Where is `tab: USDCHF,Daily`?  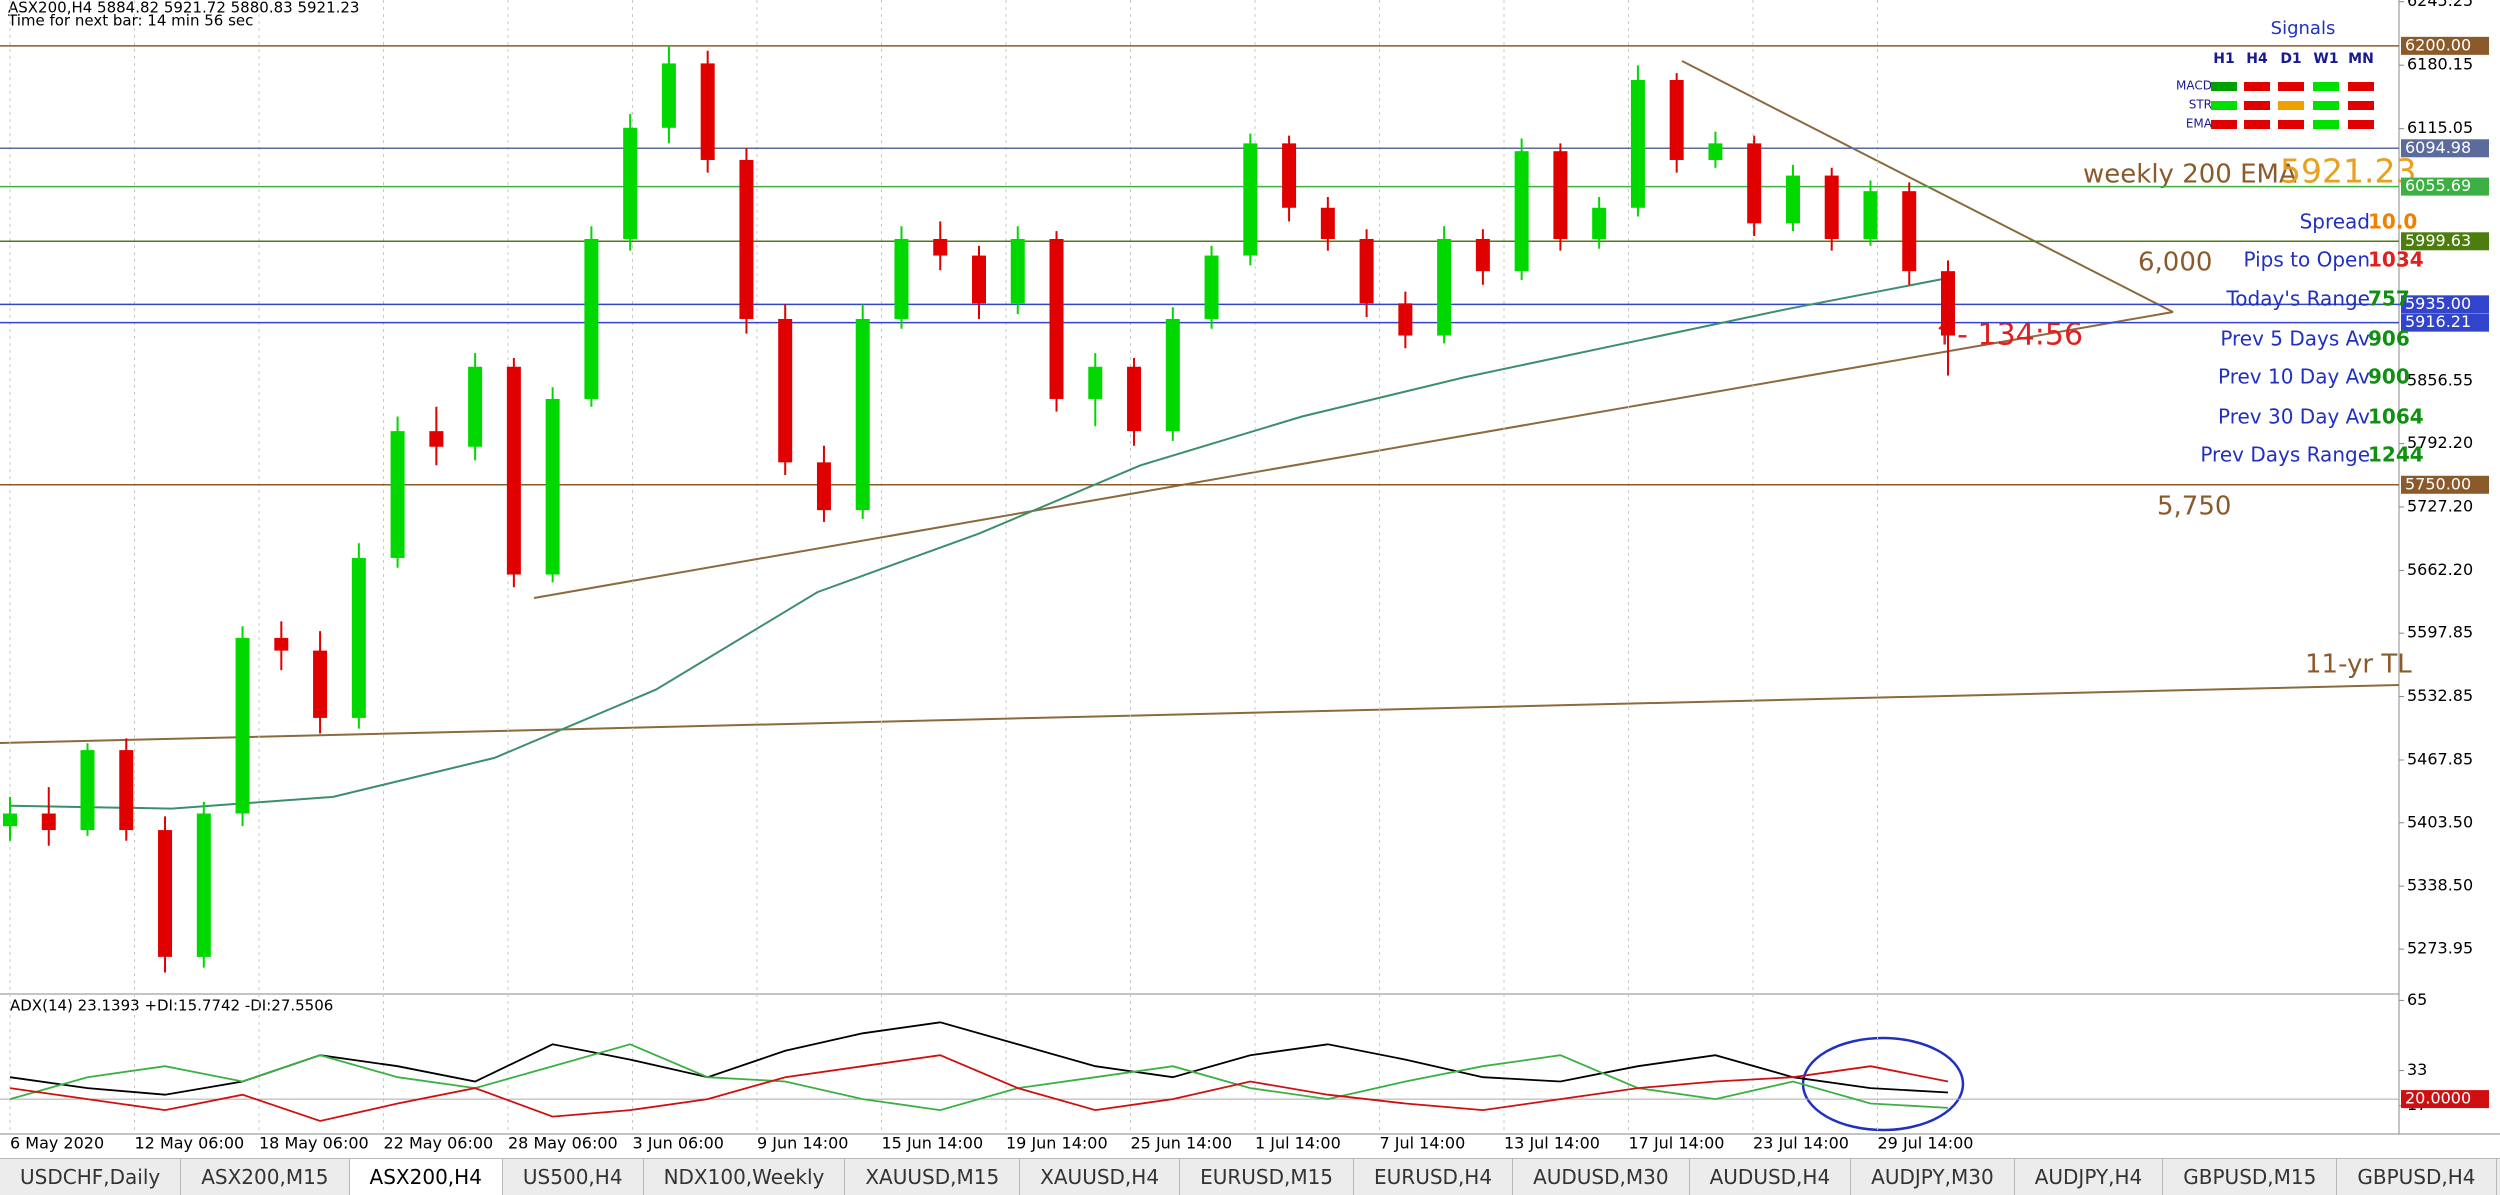 tab: USDCHF,Daily is located at coordinates (90, 1177).